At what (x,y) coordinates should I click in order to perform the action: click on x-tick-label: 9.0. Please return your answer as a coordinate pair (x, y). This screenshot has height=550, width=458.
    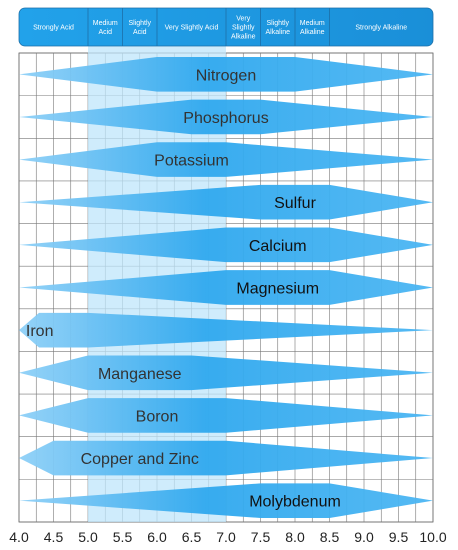
    Looking at the image, I should click on (364, 537).